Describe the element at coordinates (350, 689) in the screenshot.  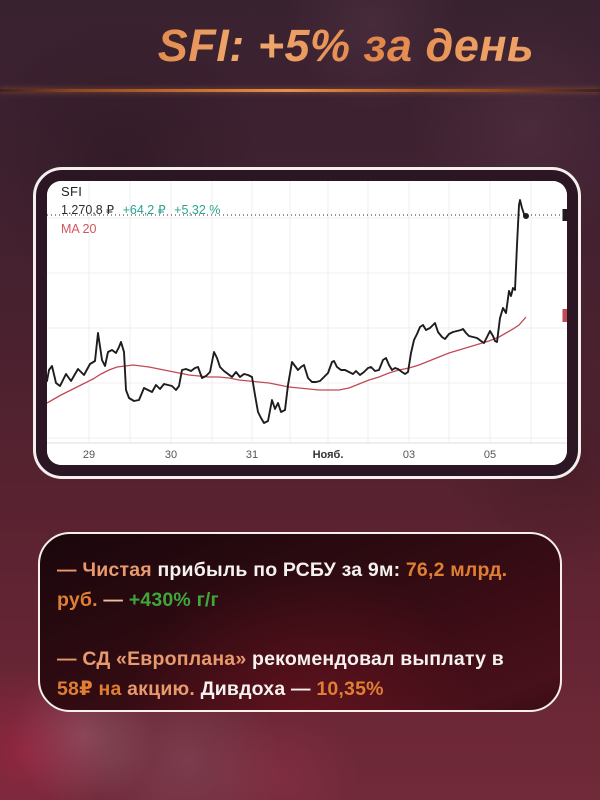
I see `text-segment: 10,35%` at that location.